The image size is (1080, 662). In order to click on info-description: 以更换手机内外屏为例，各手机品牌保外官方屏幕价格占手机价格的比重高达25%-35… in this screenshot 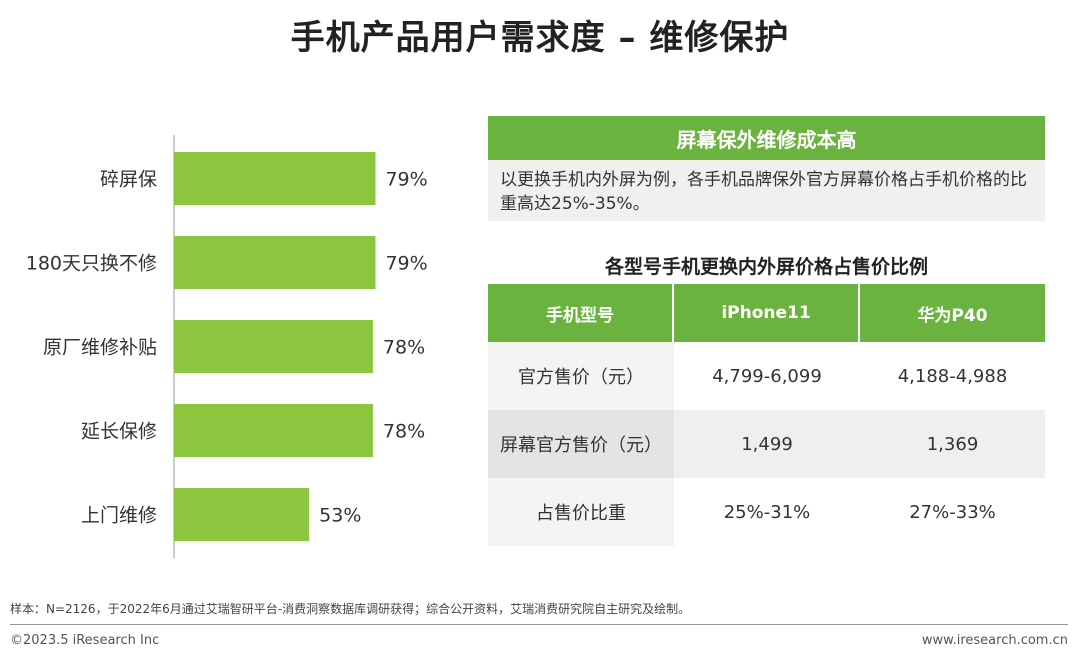, I will do `click(766, 190)`.